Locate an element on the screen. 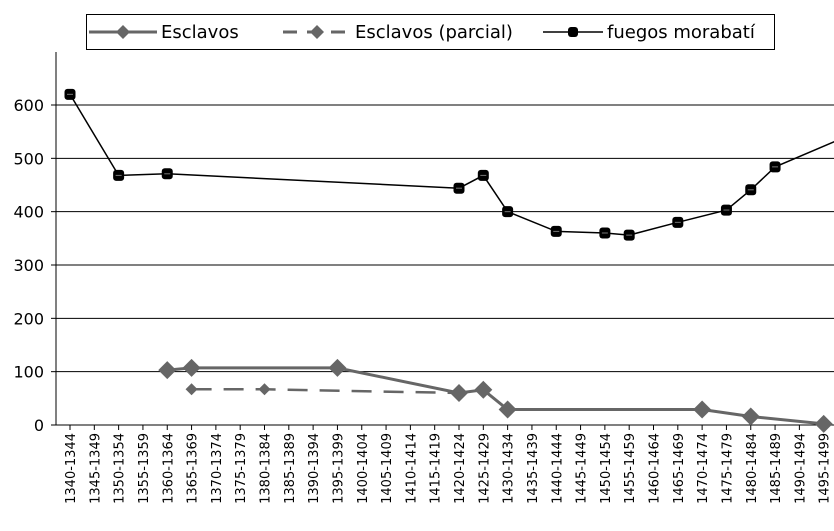 Image resolution: width=834 pixels, height=531 pixels. x-tick-label: 1435-1439 is located at coordinates (533, 468).